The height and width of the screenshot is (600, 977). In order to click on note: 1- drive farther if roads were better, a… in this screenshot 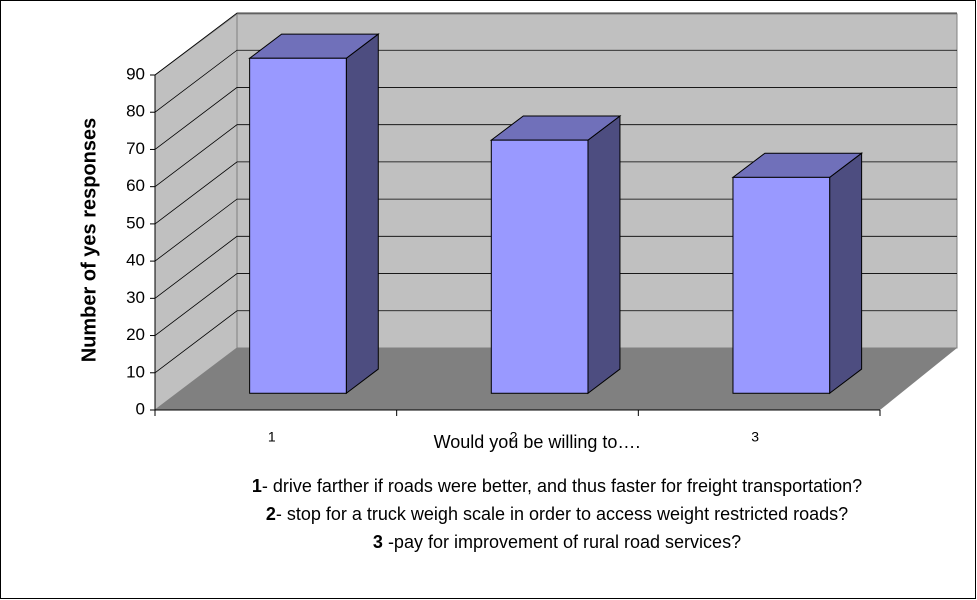, I will do `click(557, 486)`.